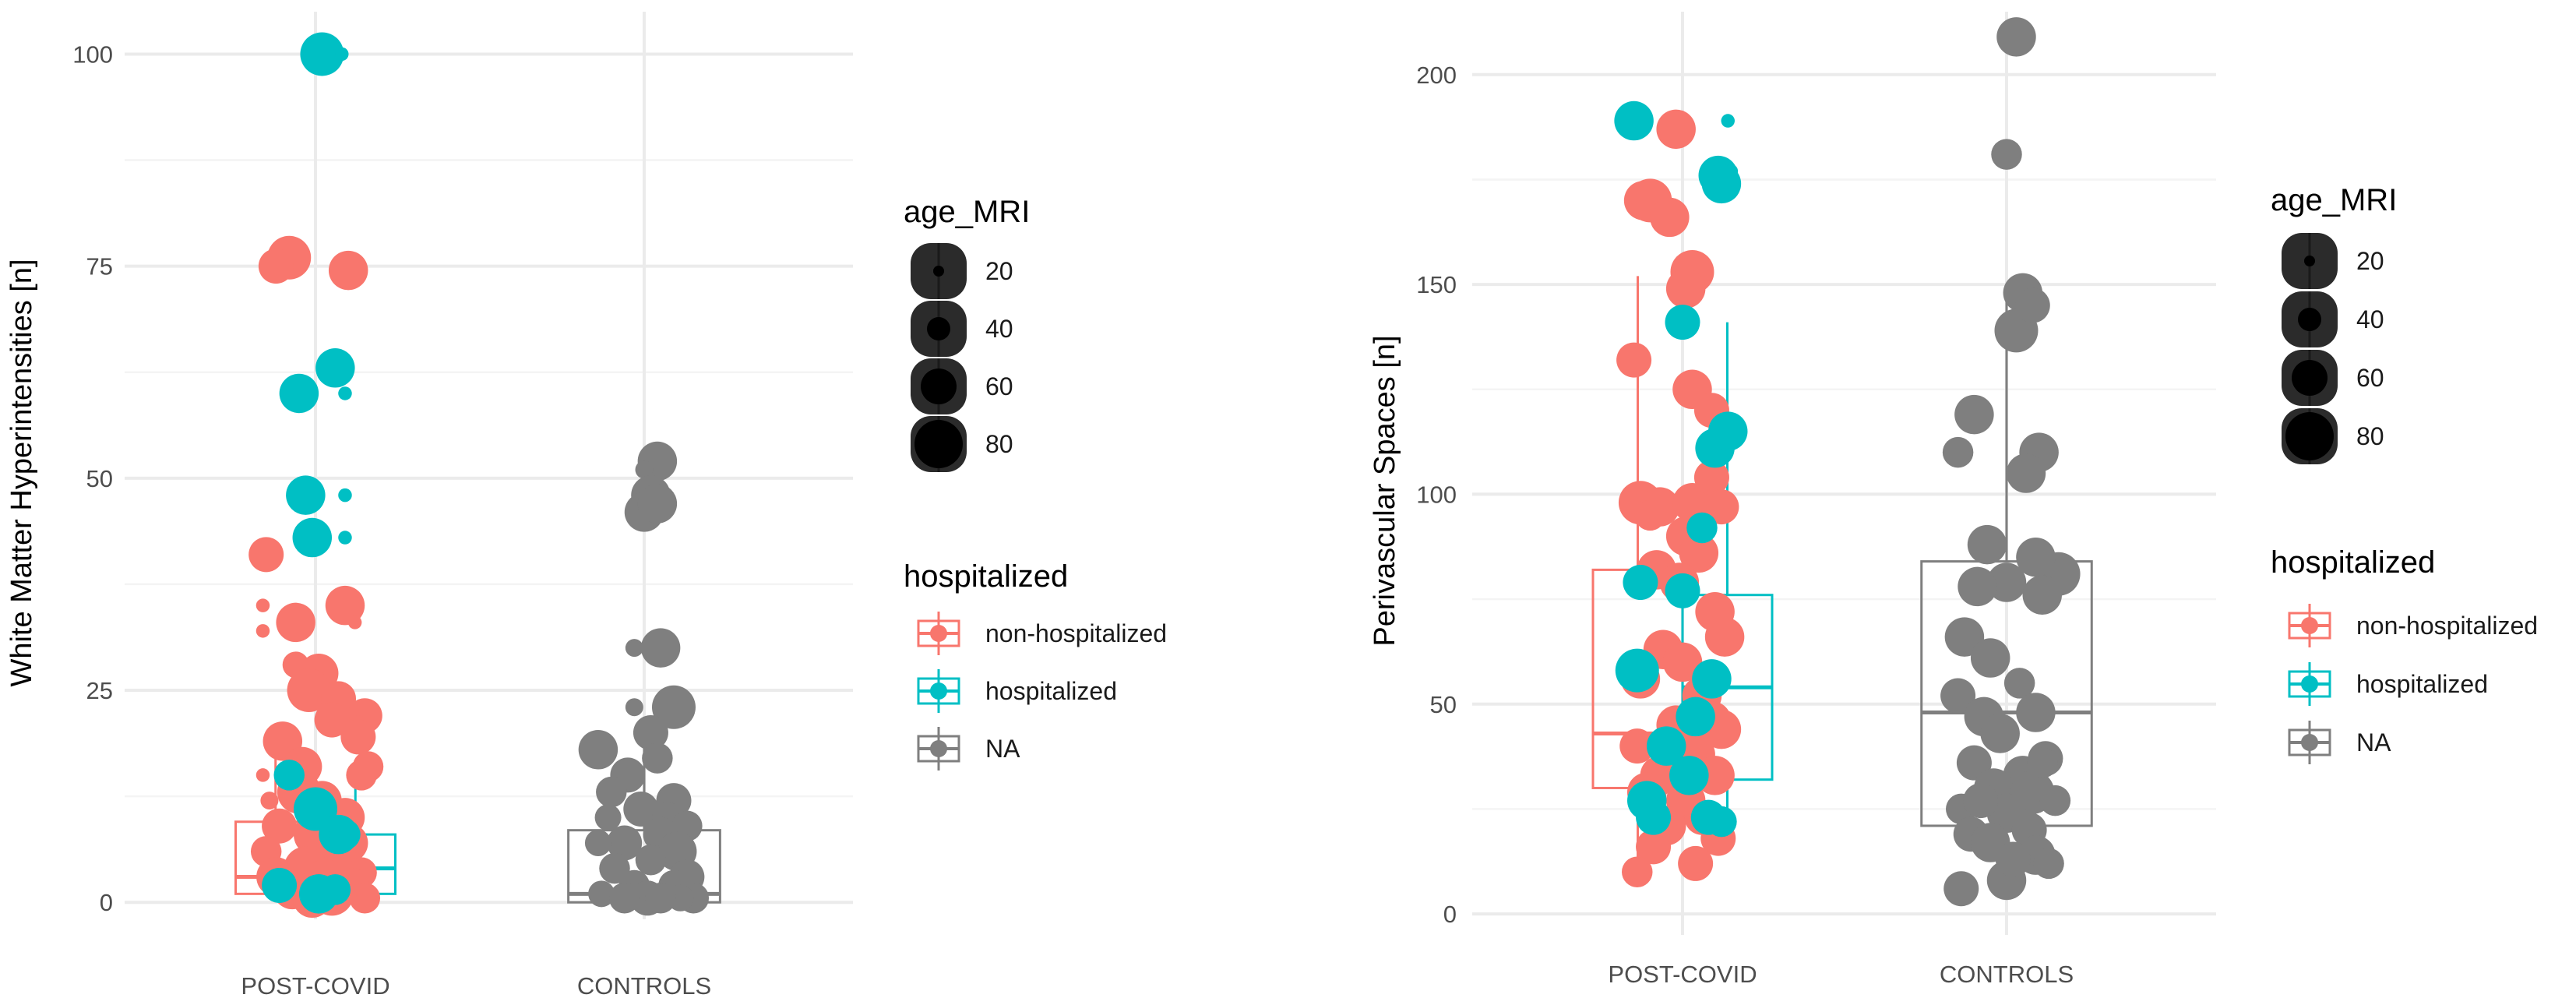  Describe the element at coordinates (92, 478) in the screenshot. I see `y-tick-labels: 0 25 50 75 100` at that location.